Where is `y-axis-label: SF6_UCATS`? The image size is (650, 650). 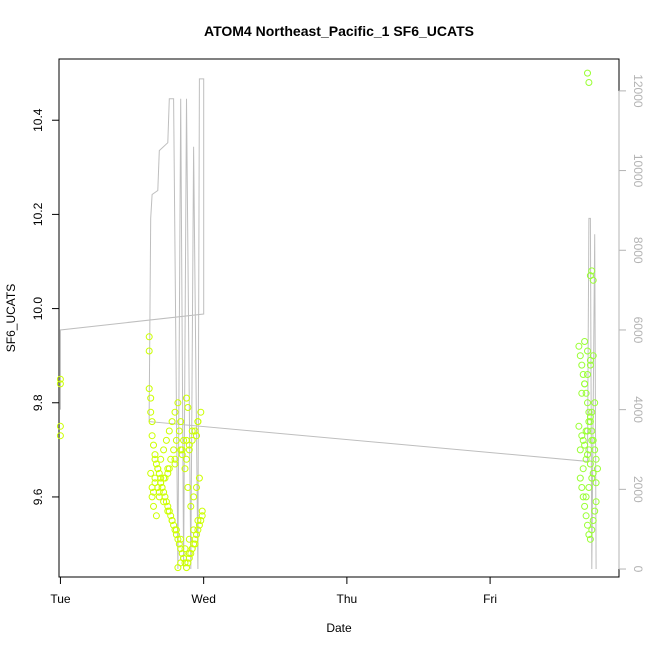
y-axis-label: SF6_UCATS is located at coordinates (11, 318).